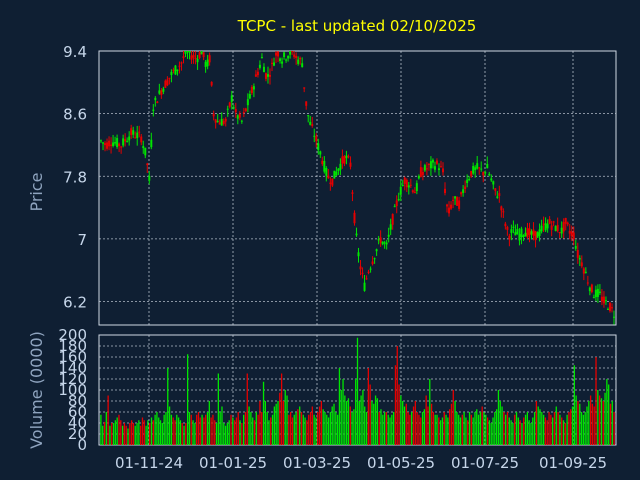 The image size is (640, 480). I want to click on price-tick-label: 6.2, so click(75, 303).